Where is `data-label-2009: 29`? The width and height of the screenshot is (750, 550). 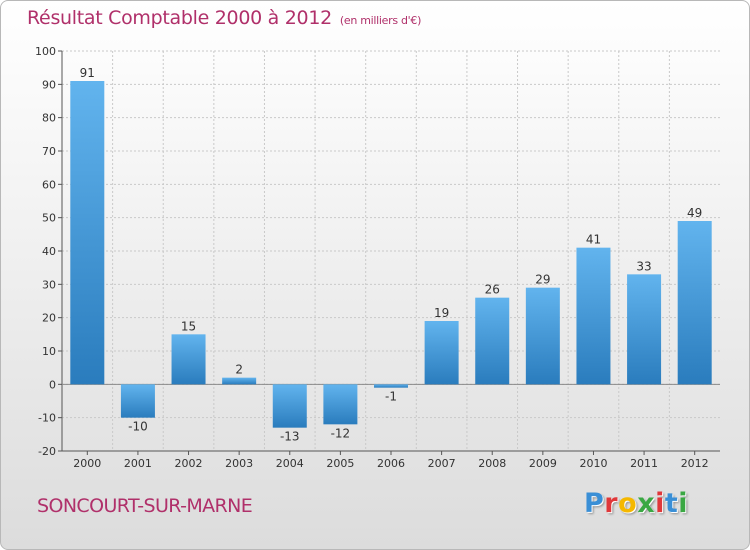 data-label-2009: 29 is located at coordinates (542, 280).